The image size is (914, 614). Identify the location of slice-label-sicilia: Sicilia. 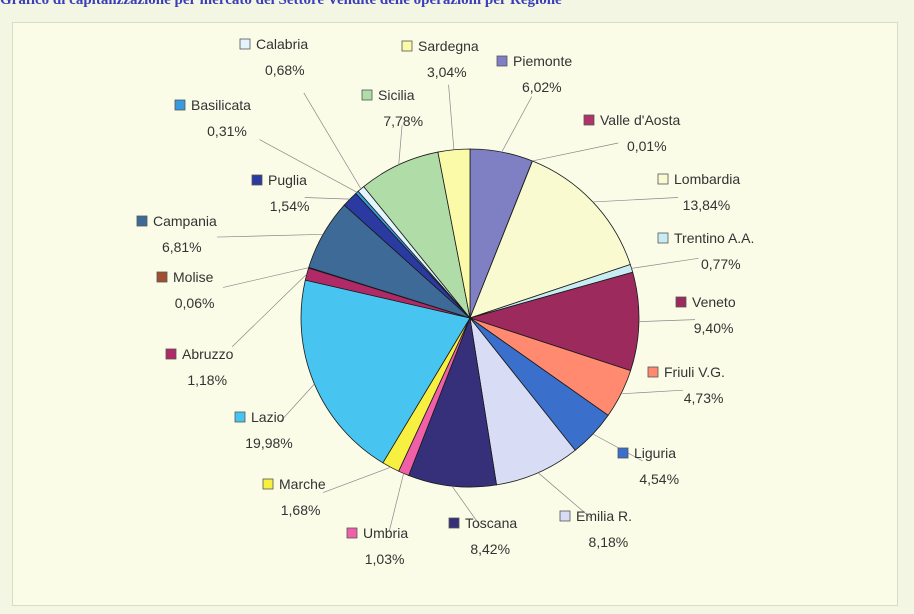
(396, 95).